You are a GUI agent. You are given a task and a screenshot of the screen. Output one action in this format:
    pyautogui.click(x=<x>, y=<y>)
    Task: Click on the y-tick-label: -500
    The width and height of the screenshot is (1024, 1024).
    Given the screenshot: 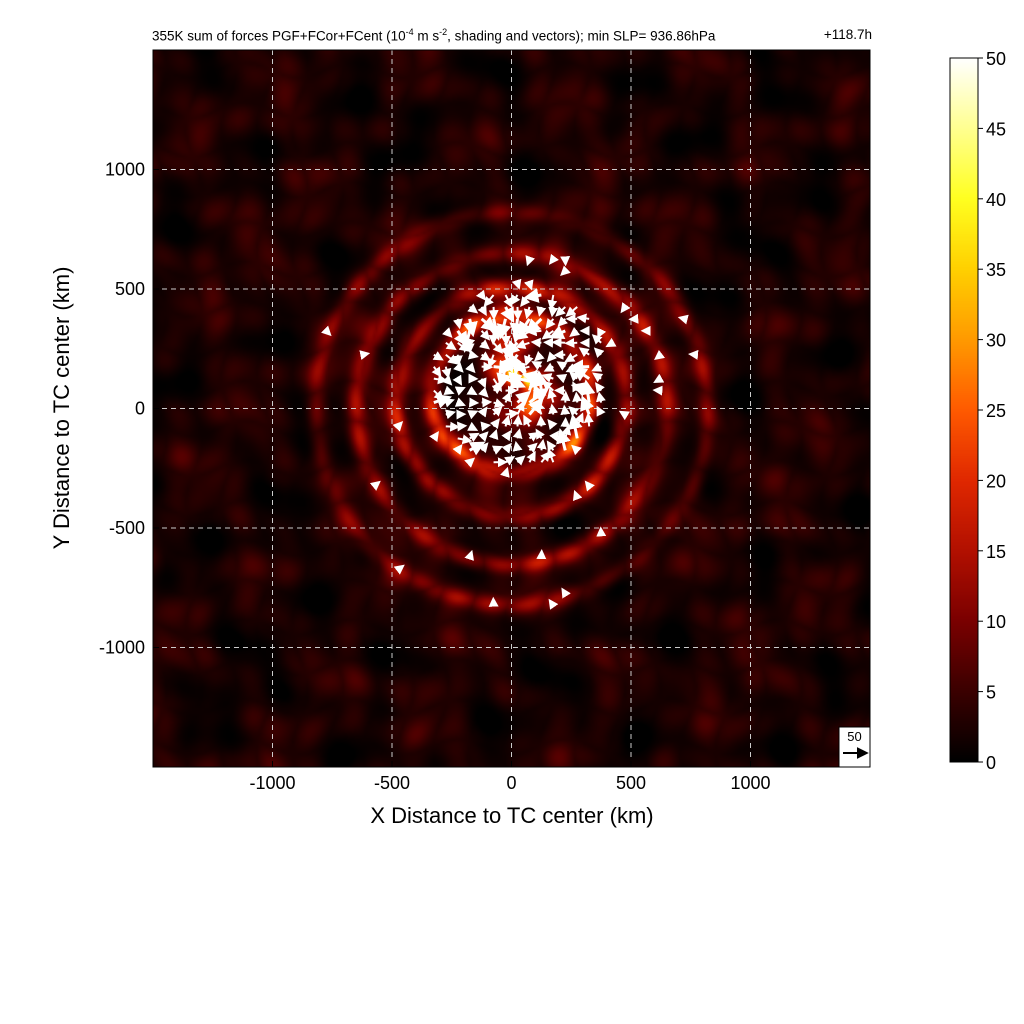 What is the action you would take?
    pyautogui.click(x=127, y=528)
    